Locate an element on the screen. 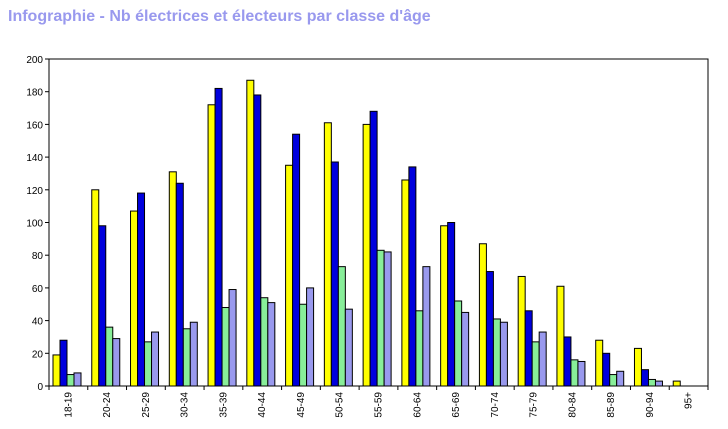 This screenshot has width=728, height=429. y-tick-label: 20 is located at coordinates (38, 354).